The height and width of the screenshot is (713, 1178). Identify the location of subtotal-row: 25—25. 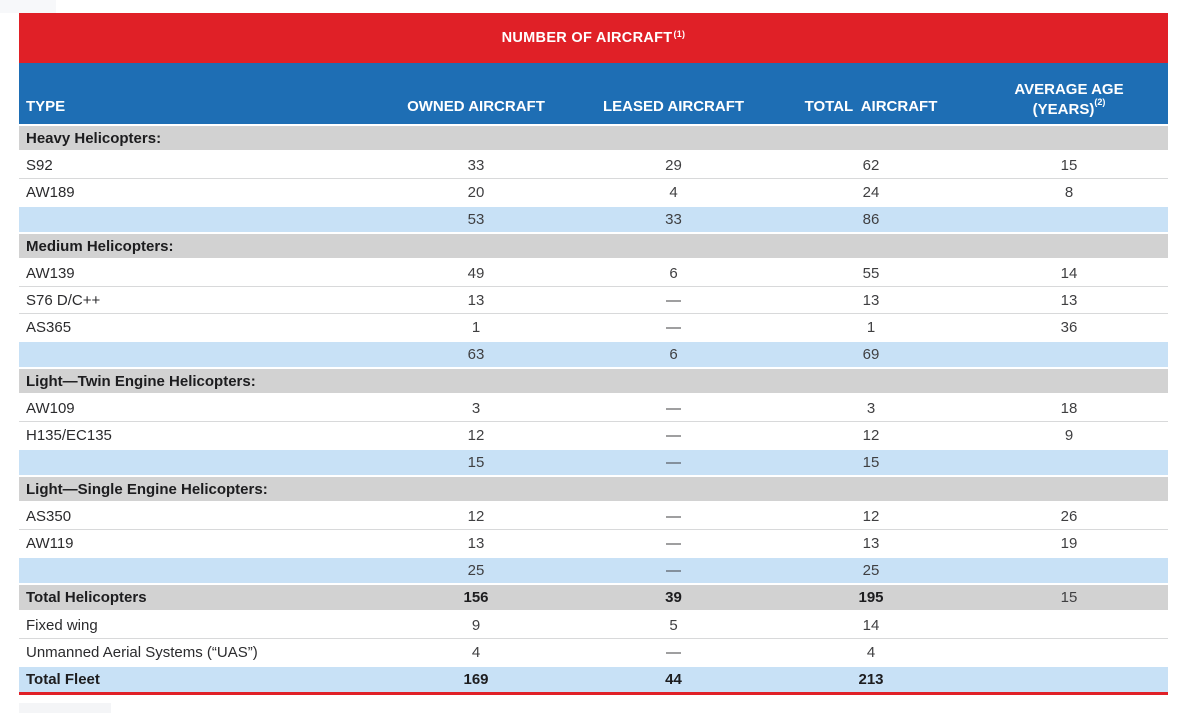
(593, 570).